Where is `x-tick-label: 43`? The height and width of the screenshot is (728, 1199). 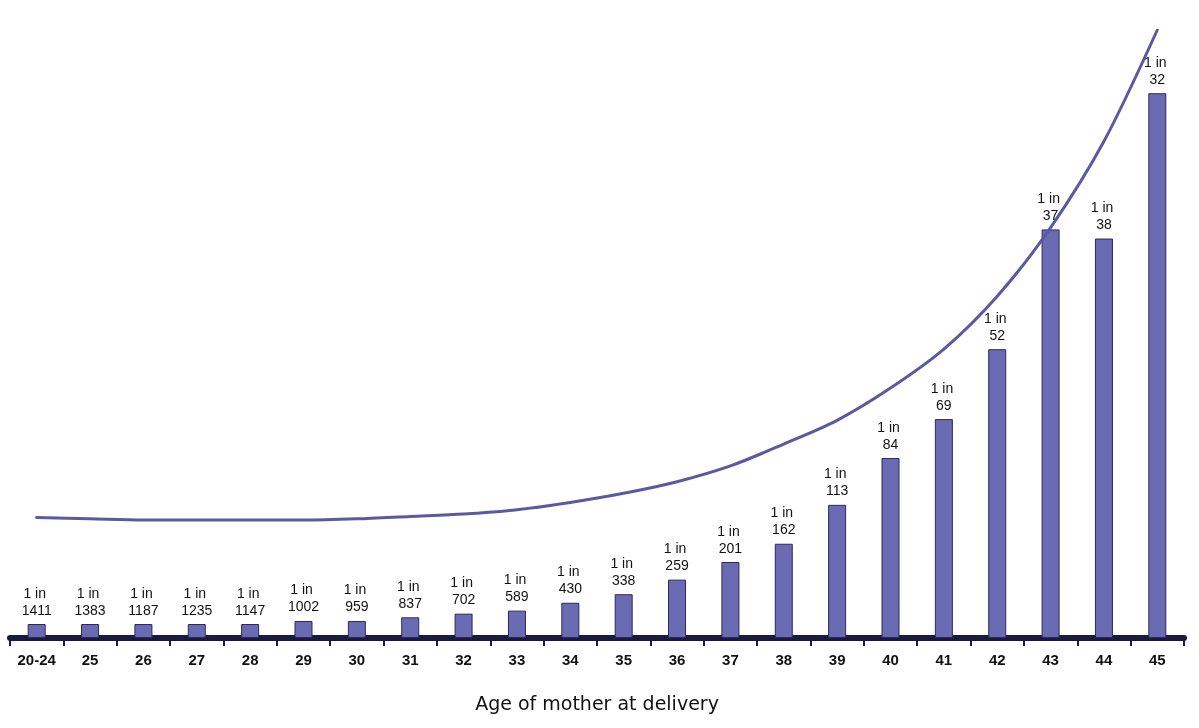 x-tick-label: 43 is located at coordinates (1050, 659).